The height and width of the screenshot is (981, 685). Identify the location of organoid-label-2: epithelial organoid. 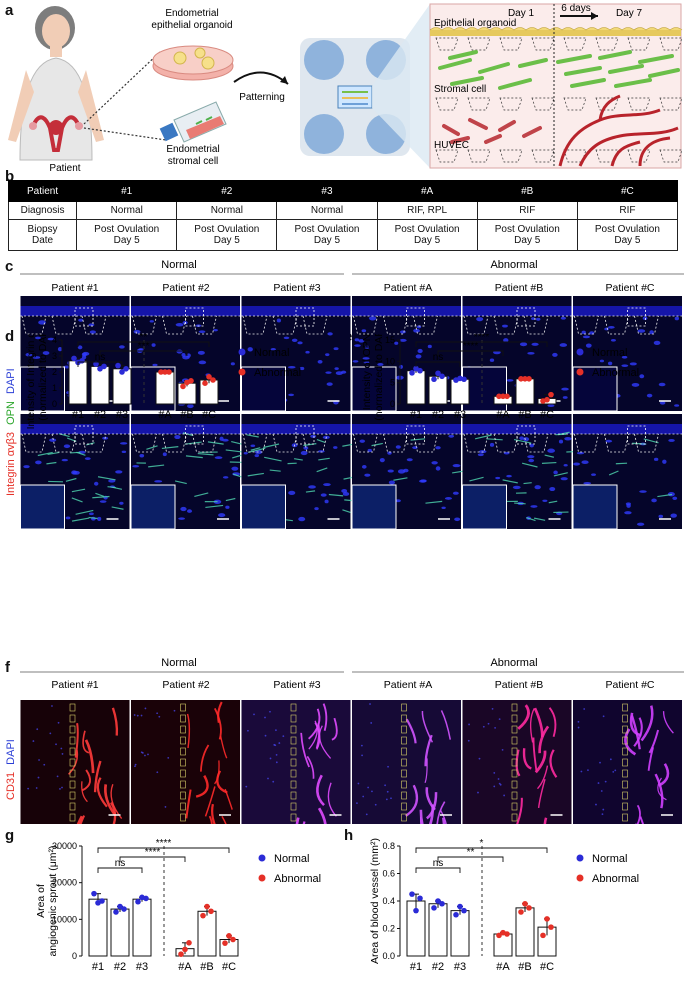
(191, 25).